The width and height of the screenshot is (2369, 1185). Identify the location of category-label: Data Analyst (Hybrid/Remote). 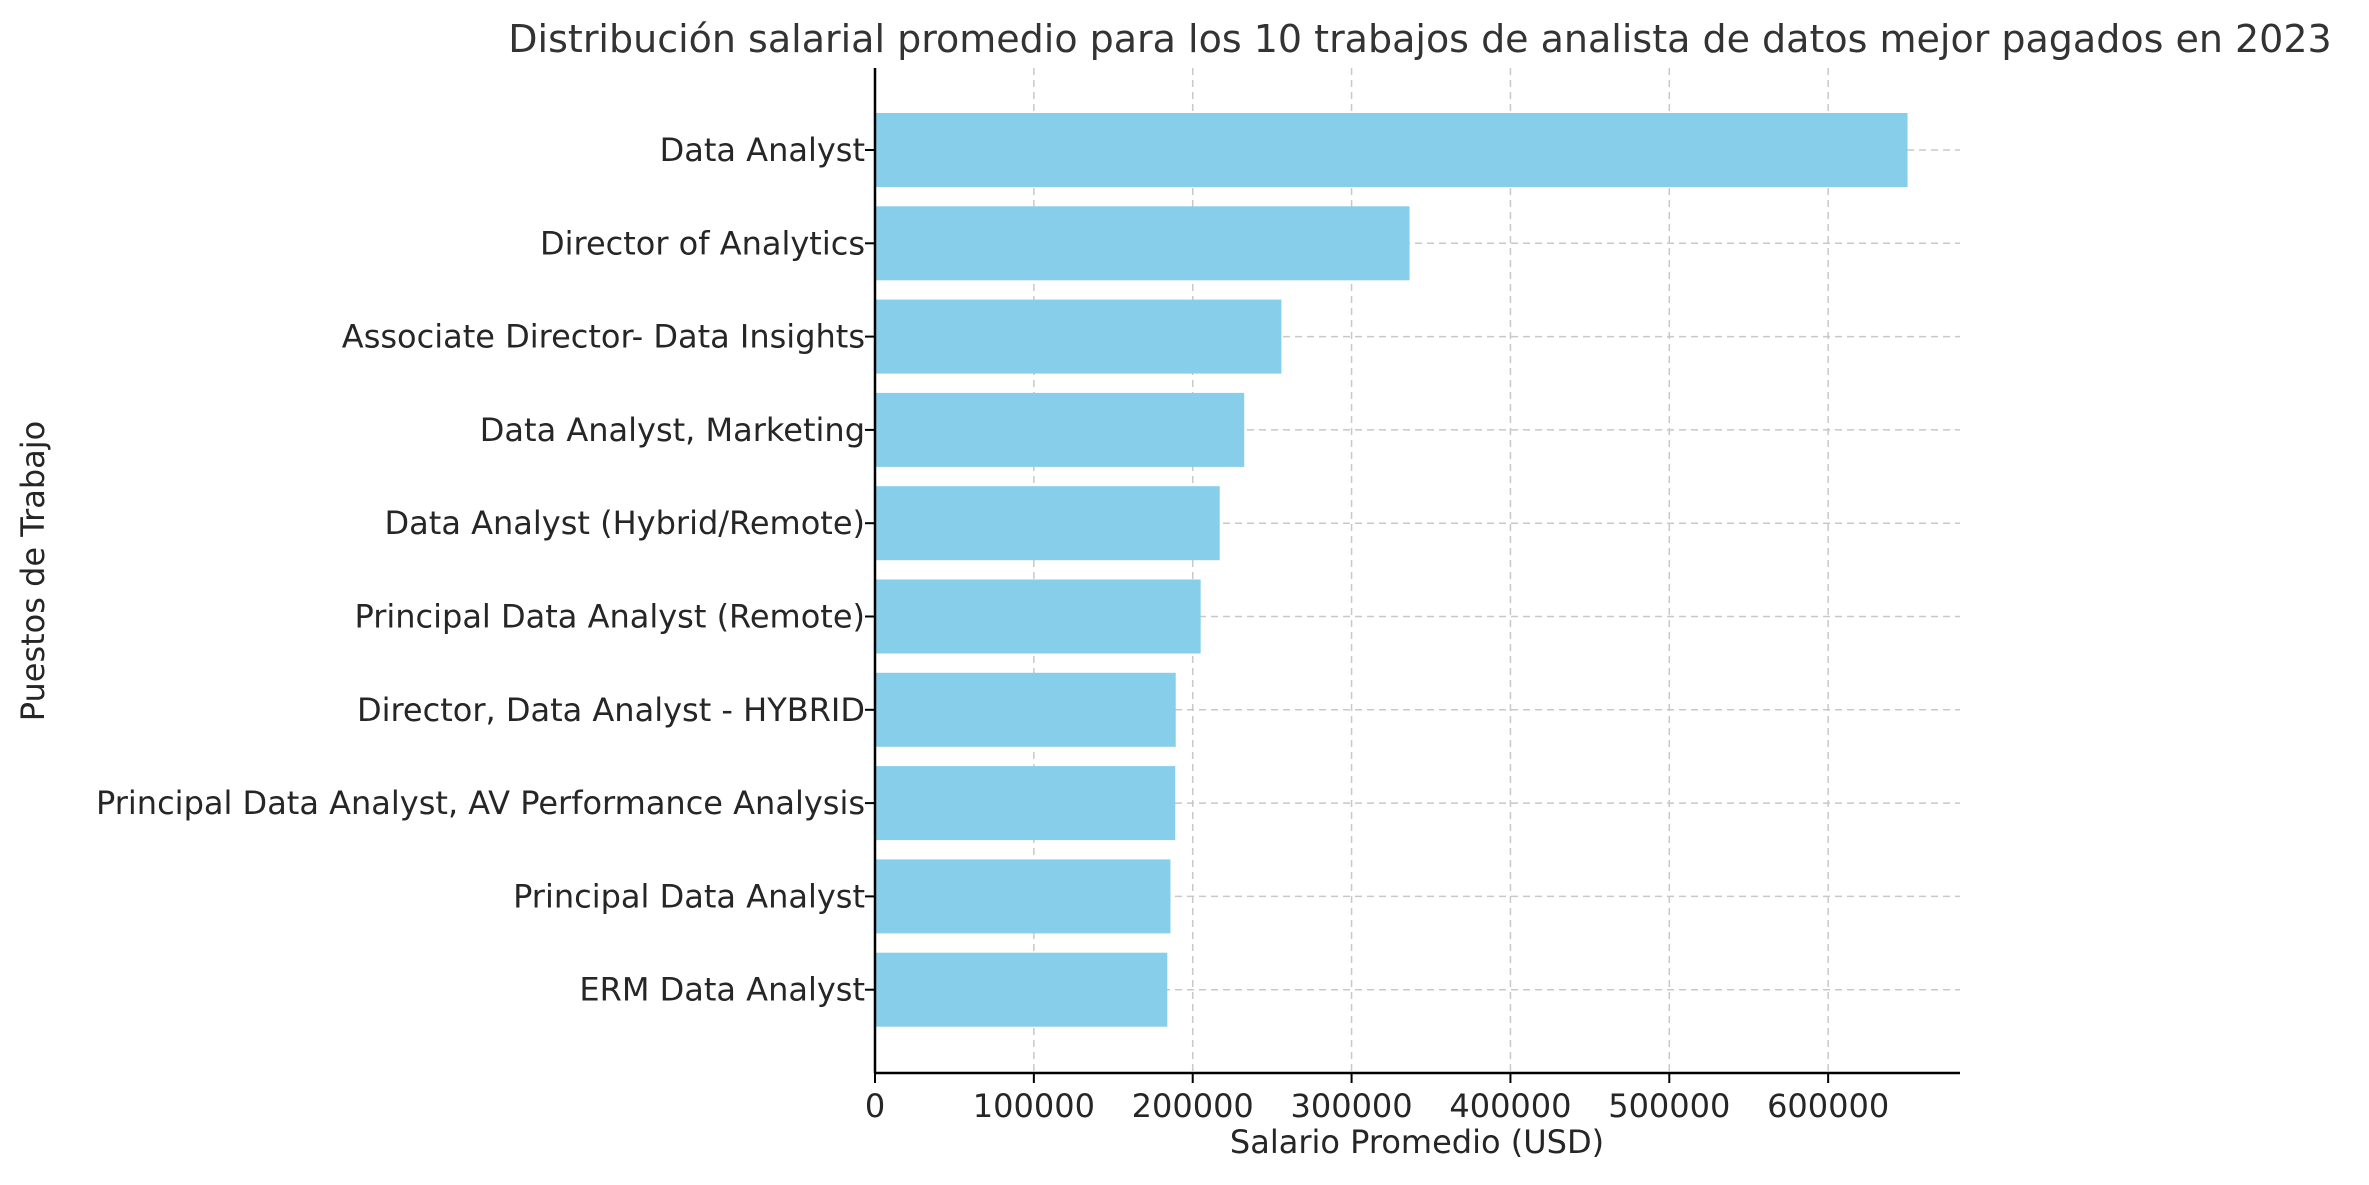
(625, 523).